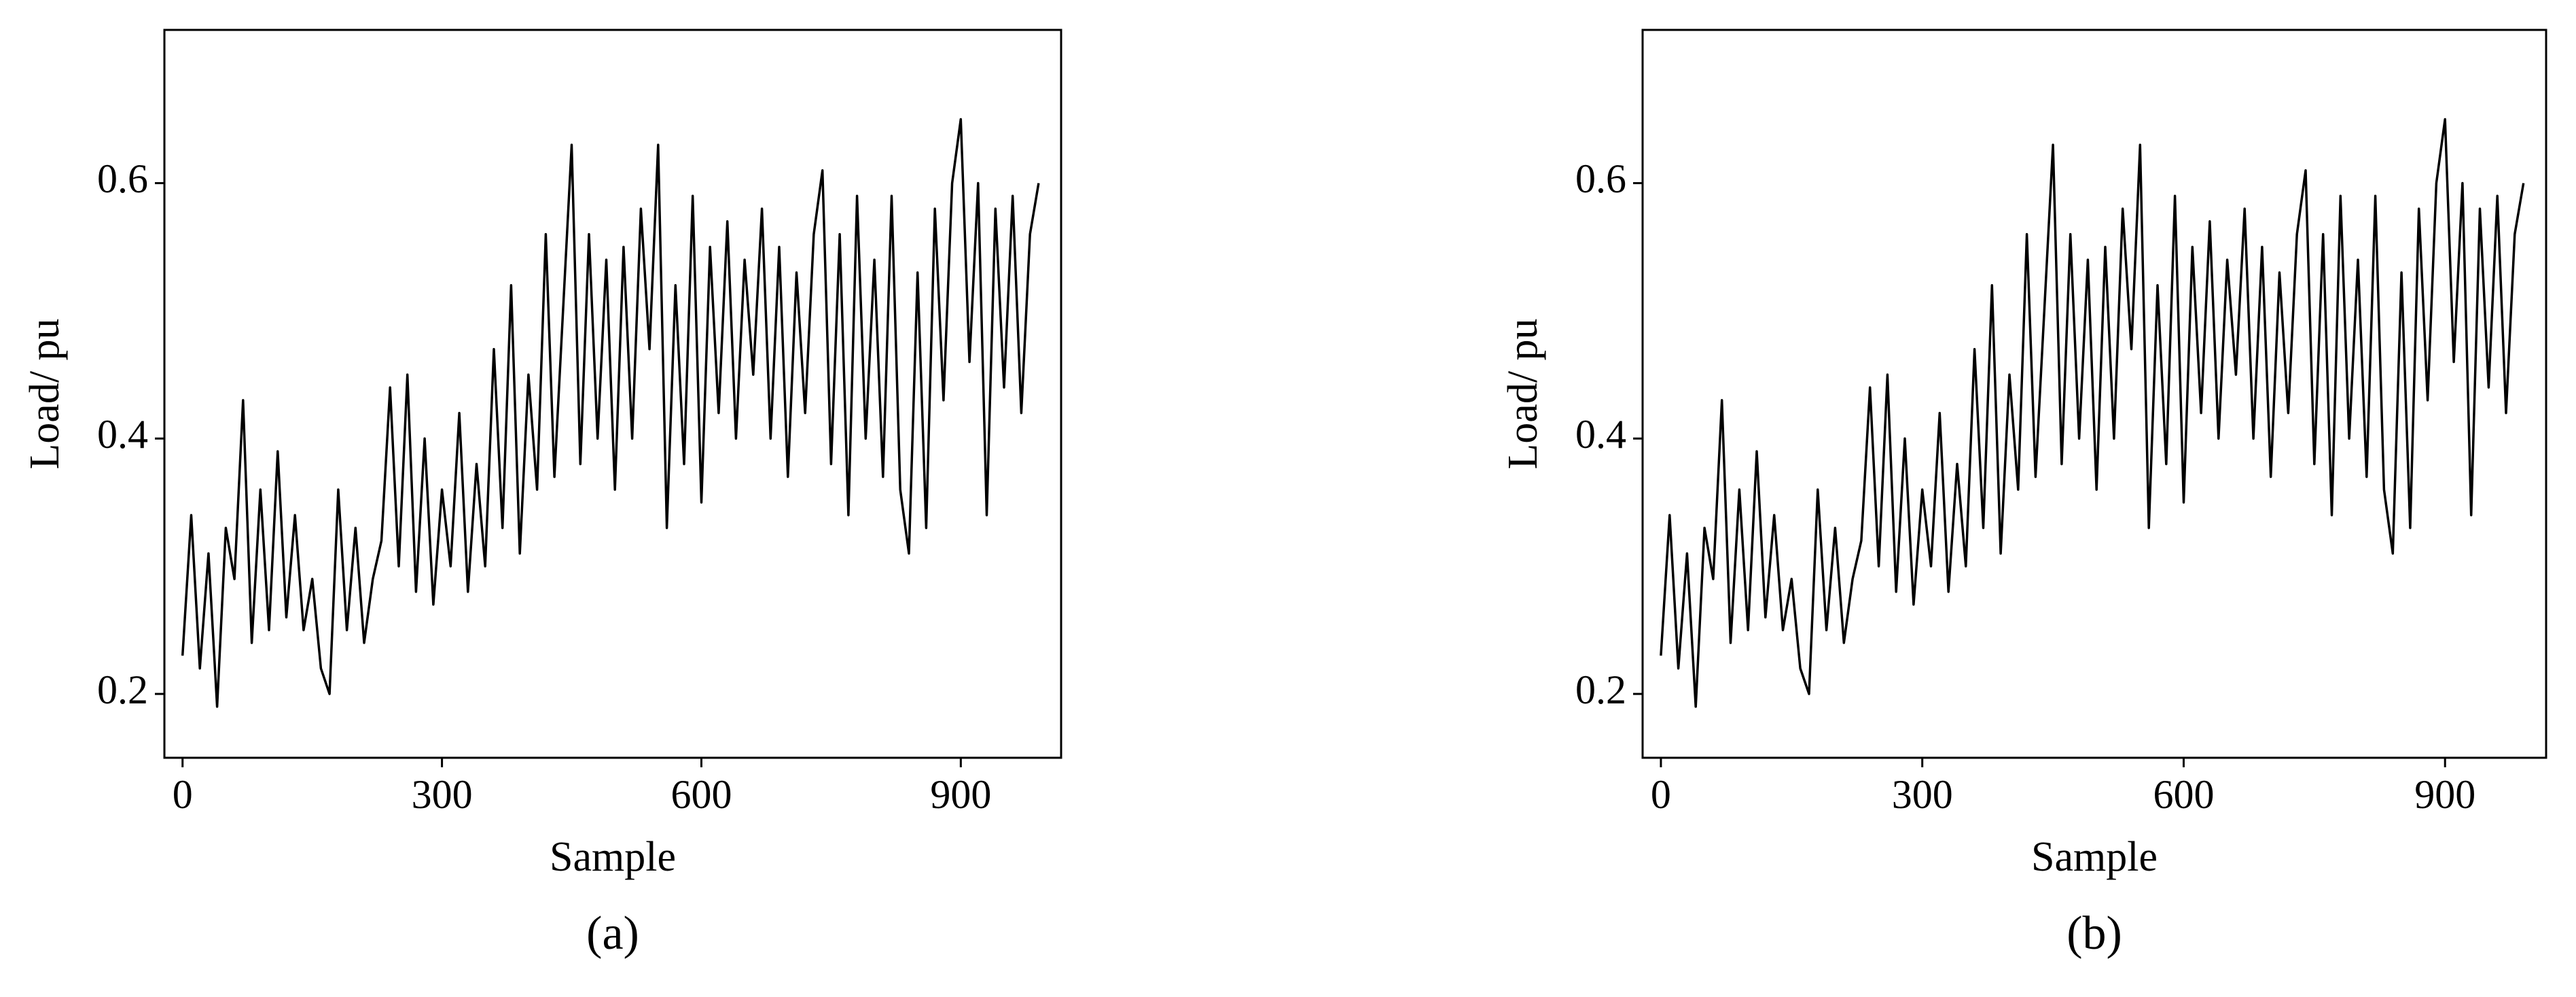 Image resolution: width=2576 pixels, height=997 pixels. What do you see at coordinates (2094, 934) in the screenshot?
I see `caption: (b)` at bounding box center [2094, 934].